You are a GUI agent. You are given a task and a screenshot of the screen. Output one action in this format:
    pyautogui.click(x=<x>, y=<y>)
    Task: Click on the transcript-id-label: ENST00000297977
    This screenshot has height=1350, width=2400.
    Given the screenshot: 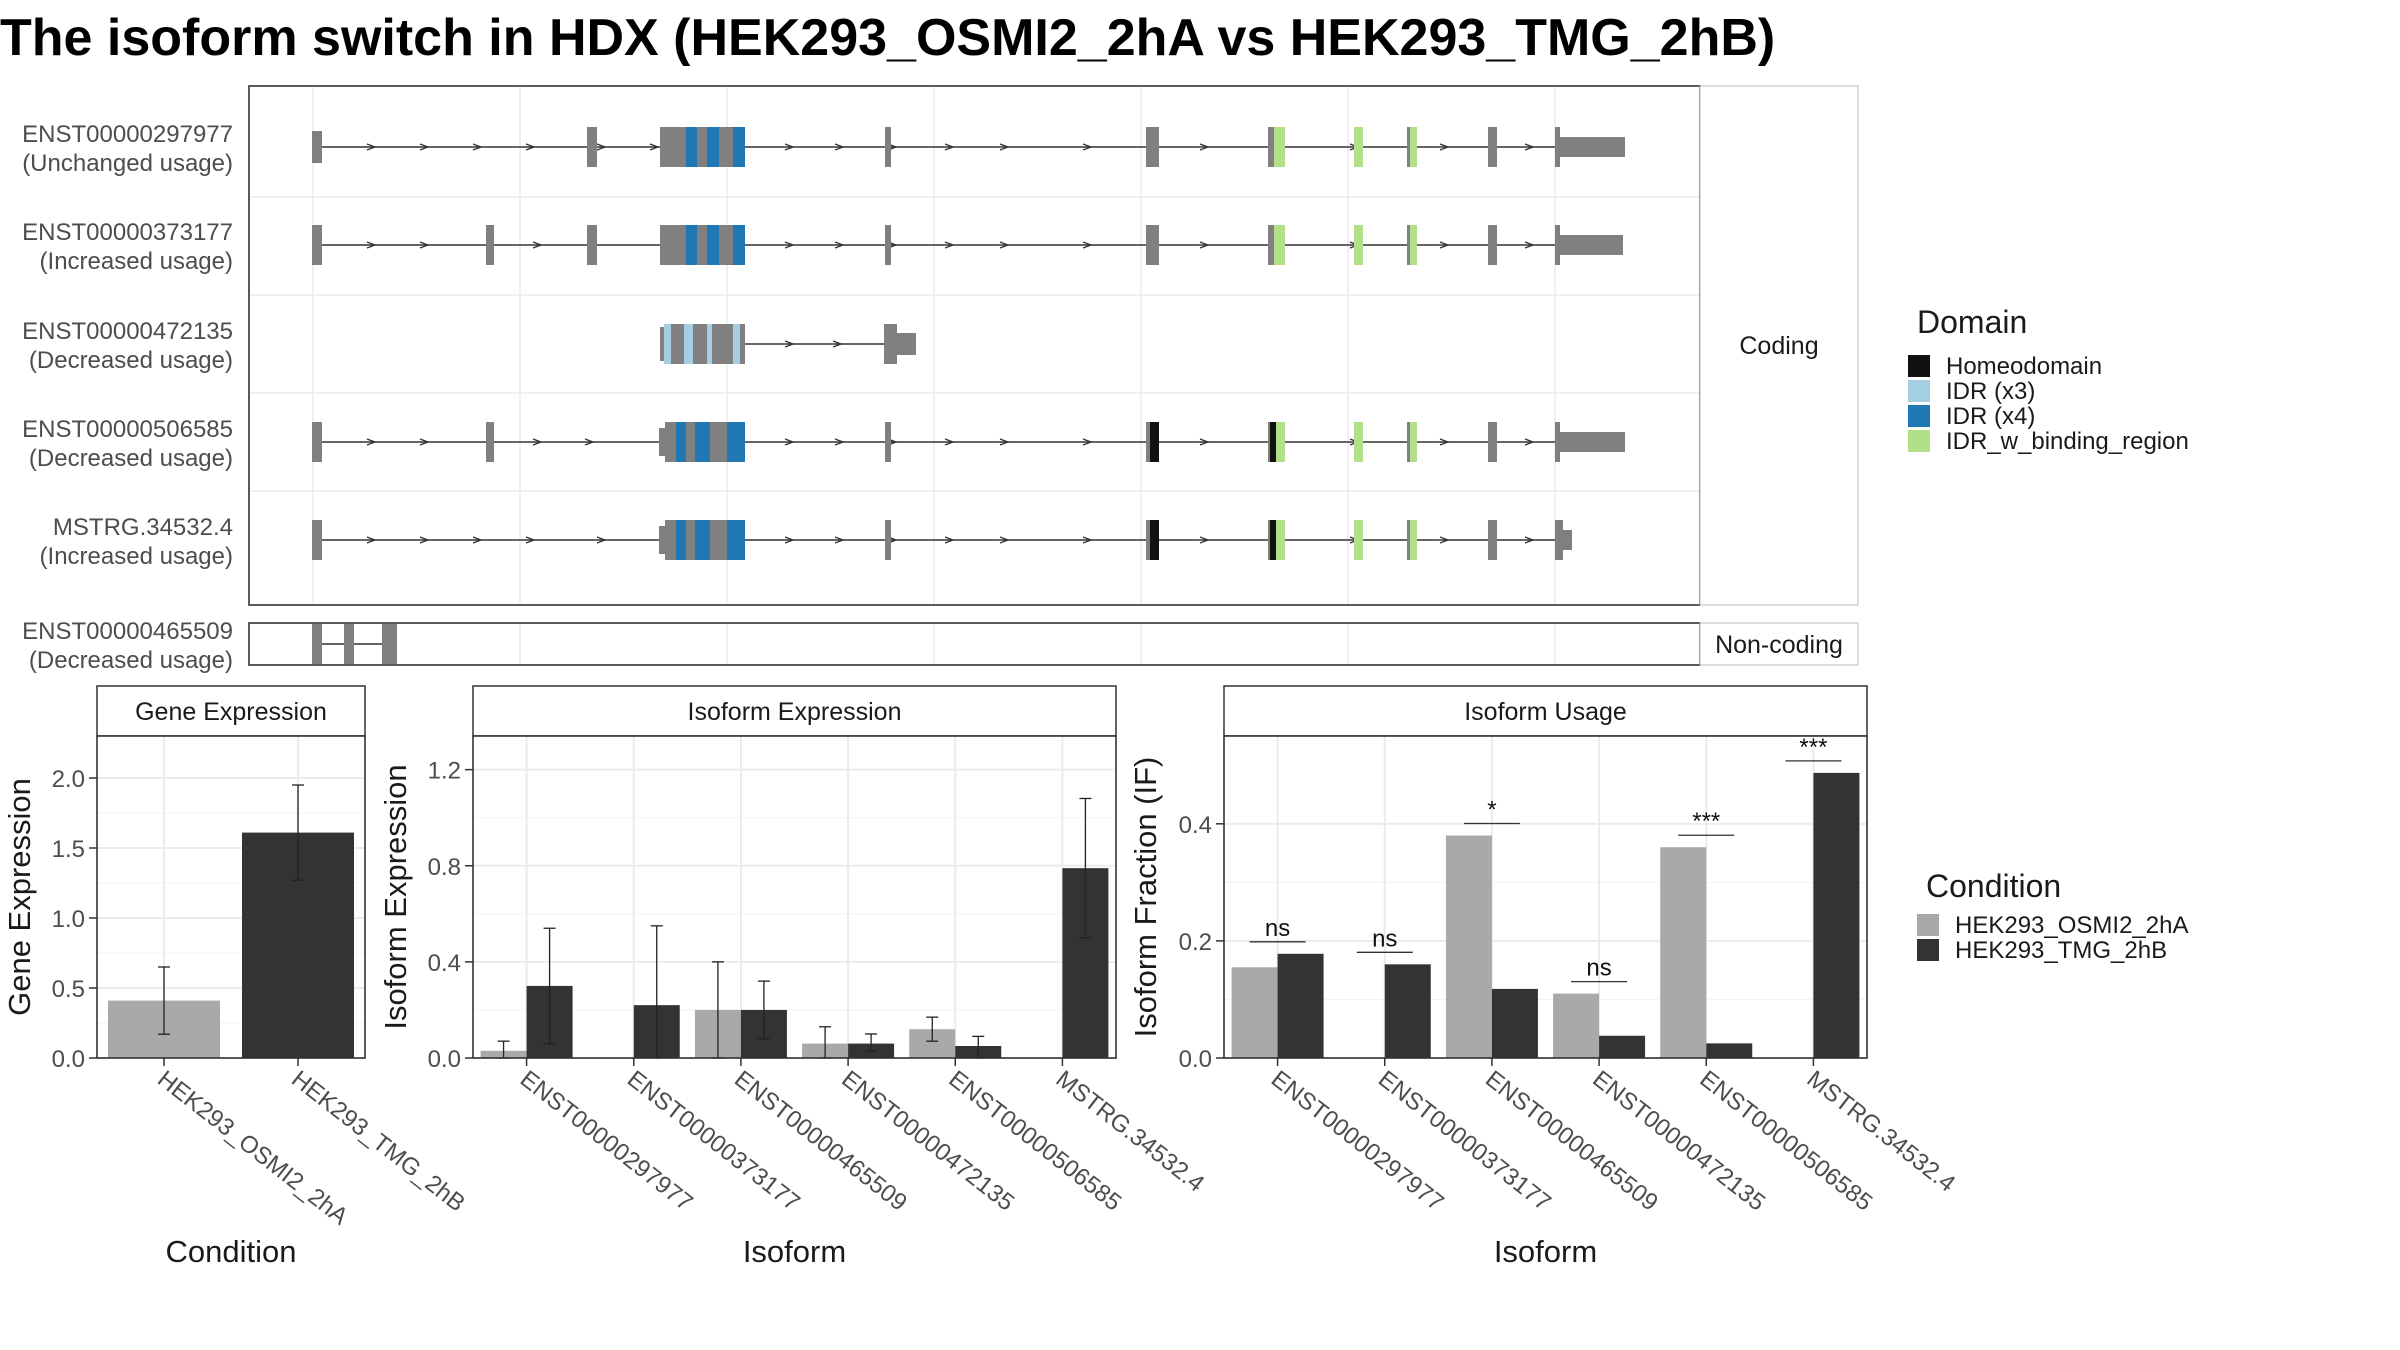 What is the action you would take?
    pyautogui.click(x=127, y=134)
    